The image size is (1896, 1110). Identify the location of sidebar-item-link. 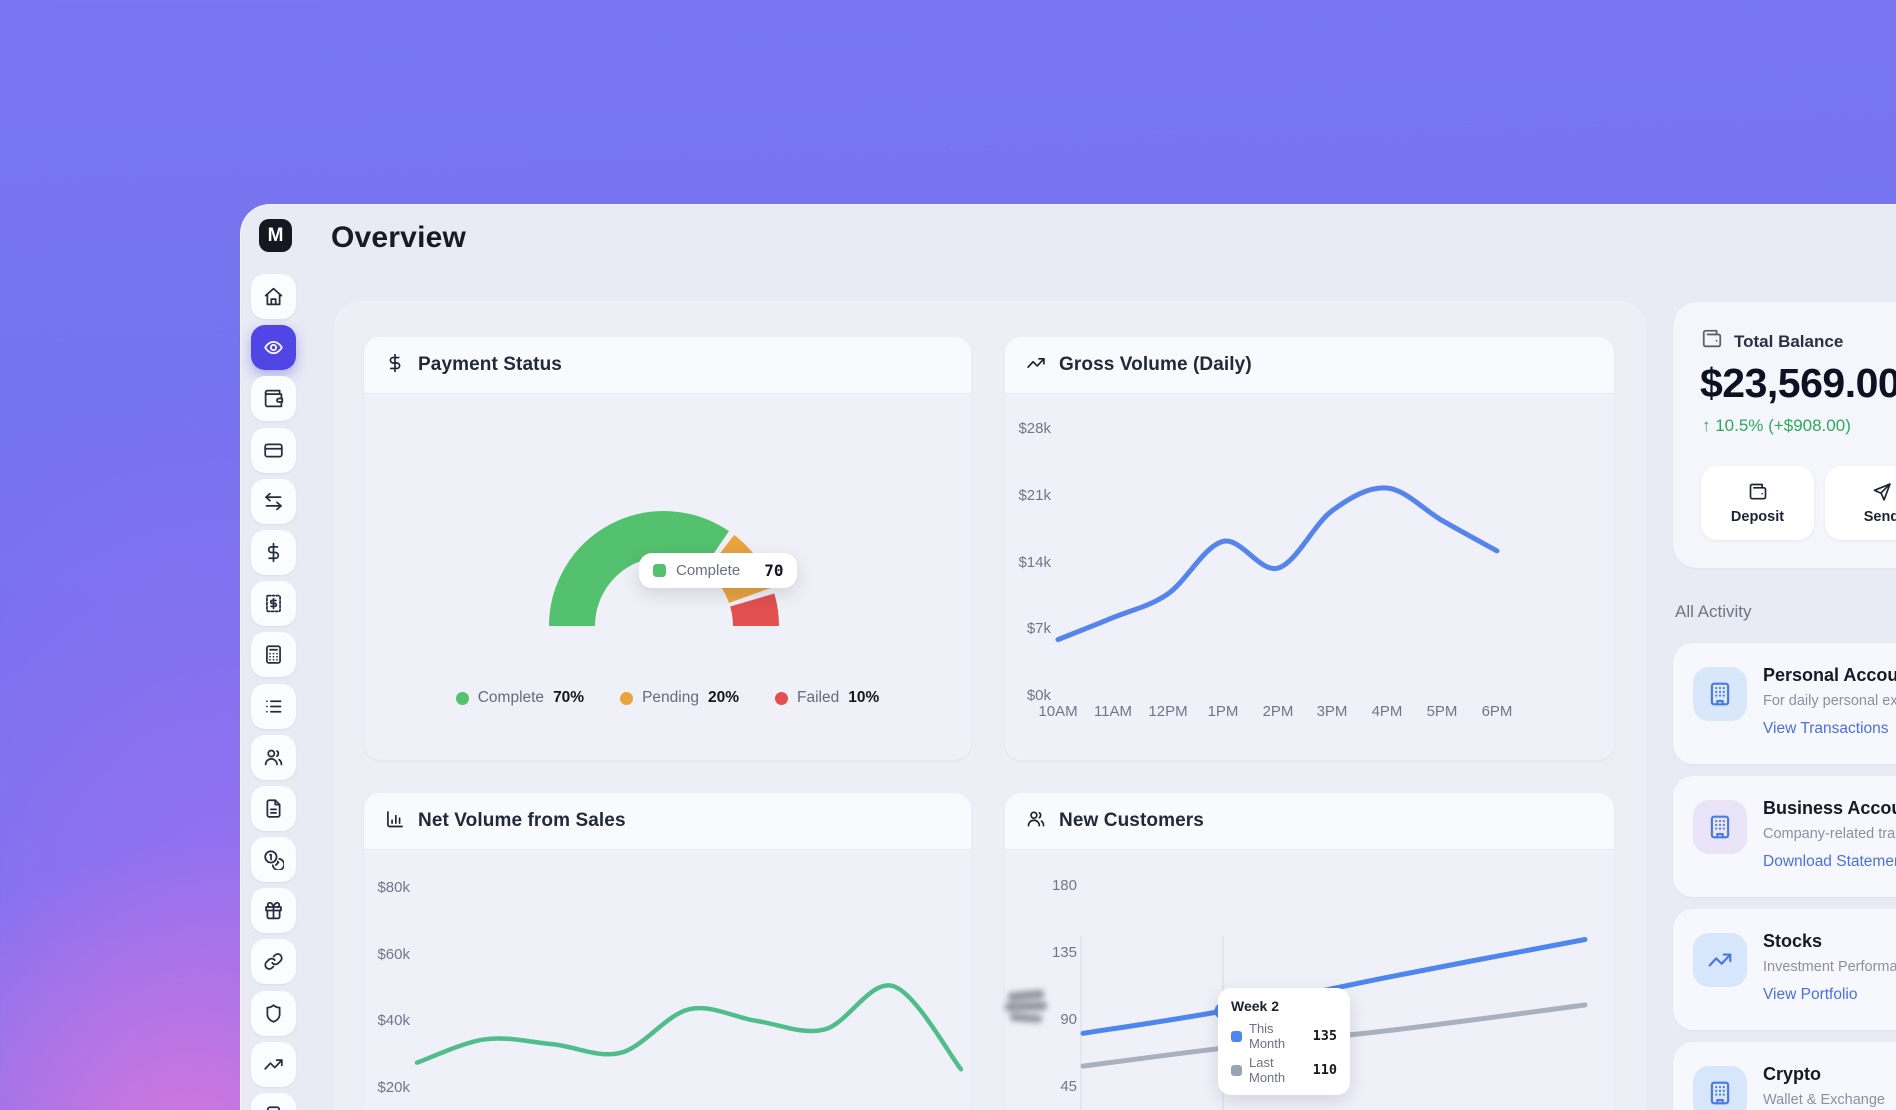
(273, 962).